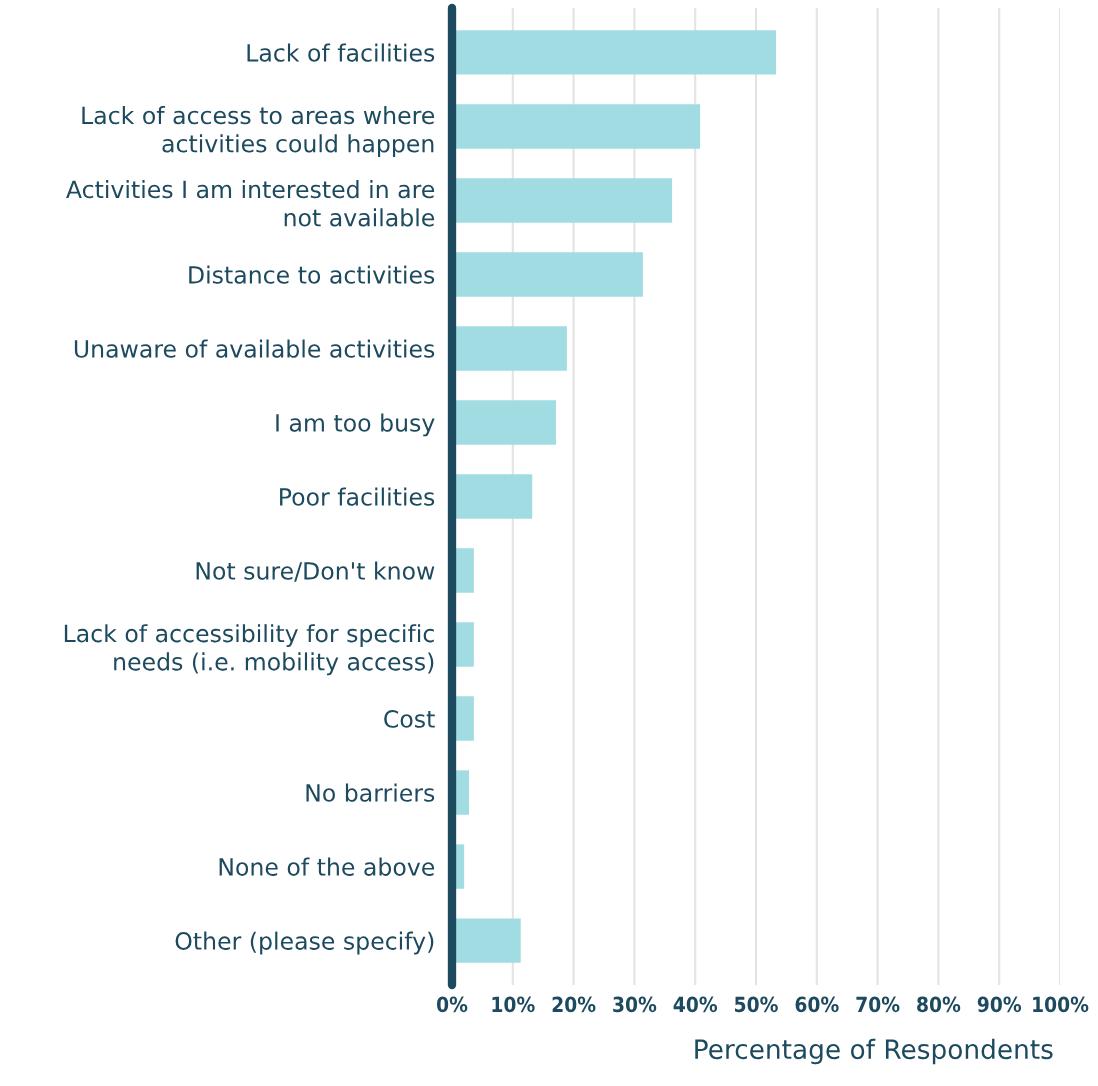 This screenshot has width=1098, height=1086. I want to click on x-tick-label: 40%, so click(695, 1004).